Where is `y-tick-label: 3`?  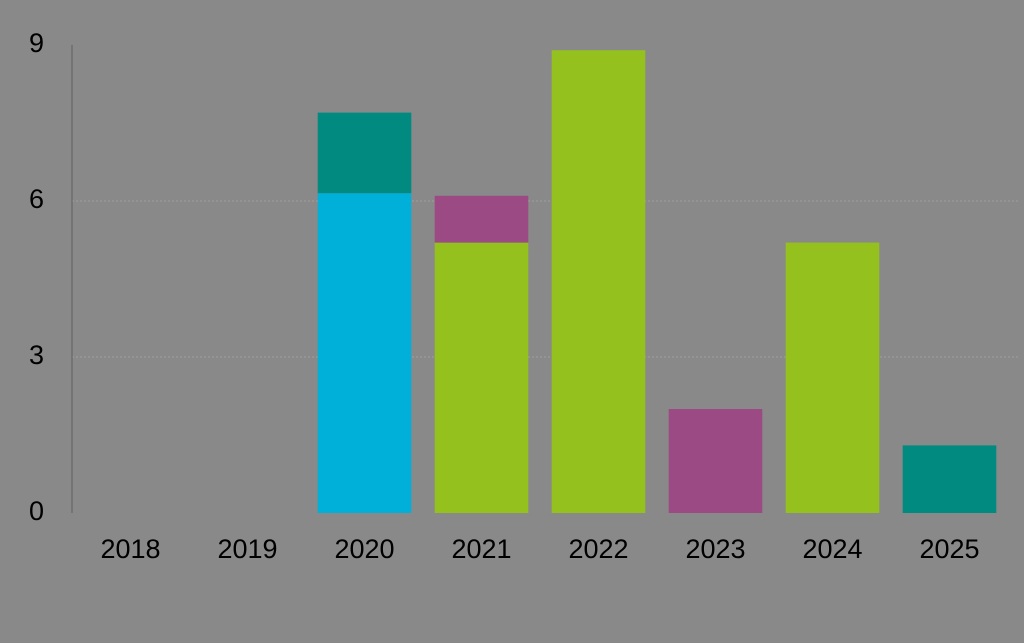 y-tick-label: 3 is located at coordinates (36, 355).